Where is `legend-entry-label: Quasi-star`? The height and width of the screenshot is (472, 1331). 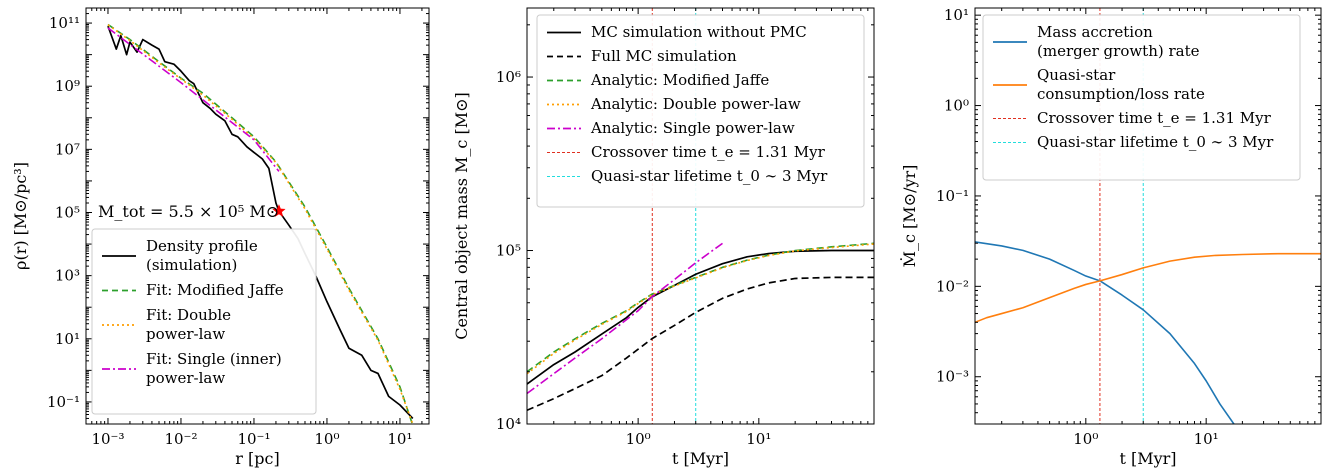 legend-entry-label: Quasi-star is located at coordinates (1076, 75).